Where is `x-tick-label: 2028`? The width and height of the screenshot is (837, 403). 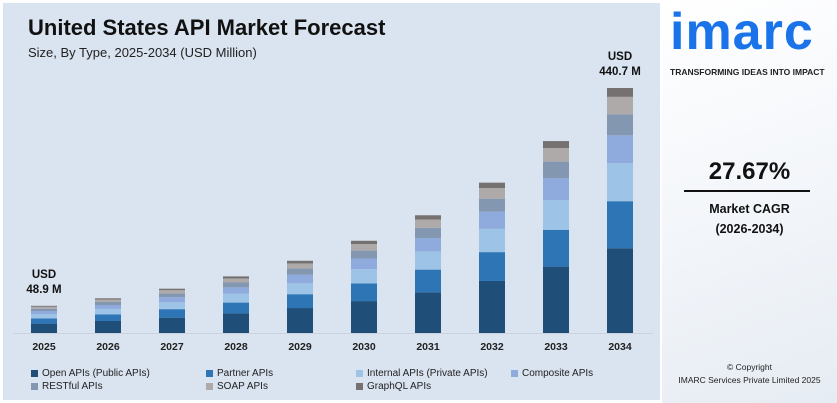 x-tick-label: 2028 is located at coordinates (236, 347).